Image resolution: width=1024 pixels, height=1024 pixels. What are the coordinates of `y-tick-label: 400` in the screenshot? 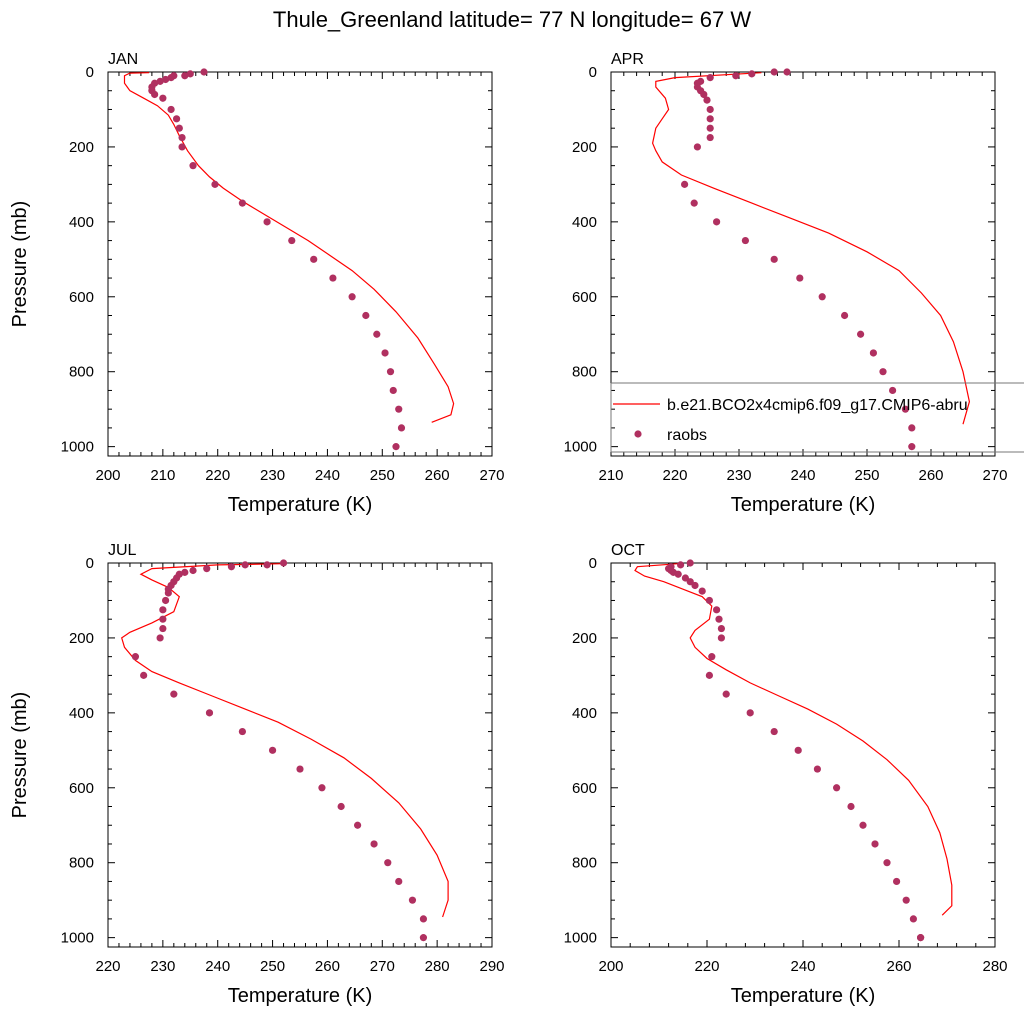 It's located at (584, 222).